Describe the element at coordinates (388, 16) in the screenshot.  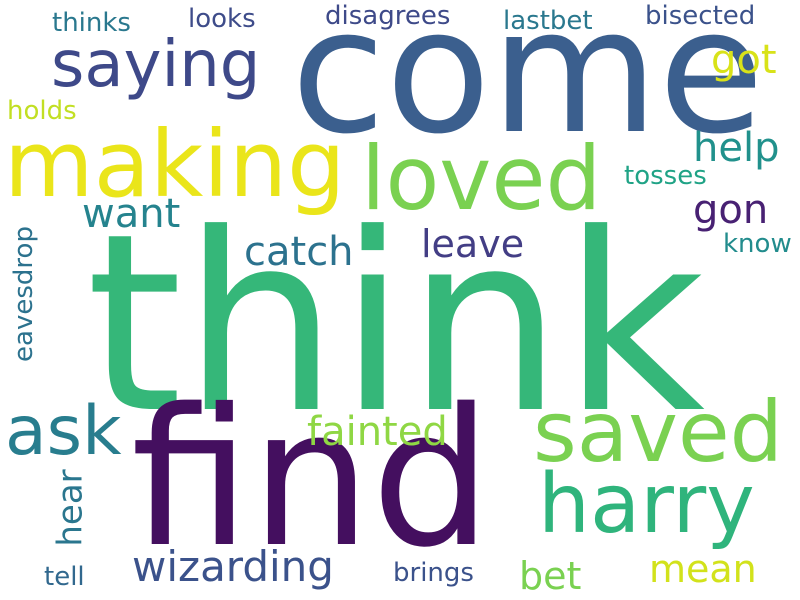
I see `word-disagrees: disagrees` at that location.